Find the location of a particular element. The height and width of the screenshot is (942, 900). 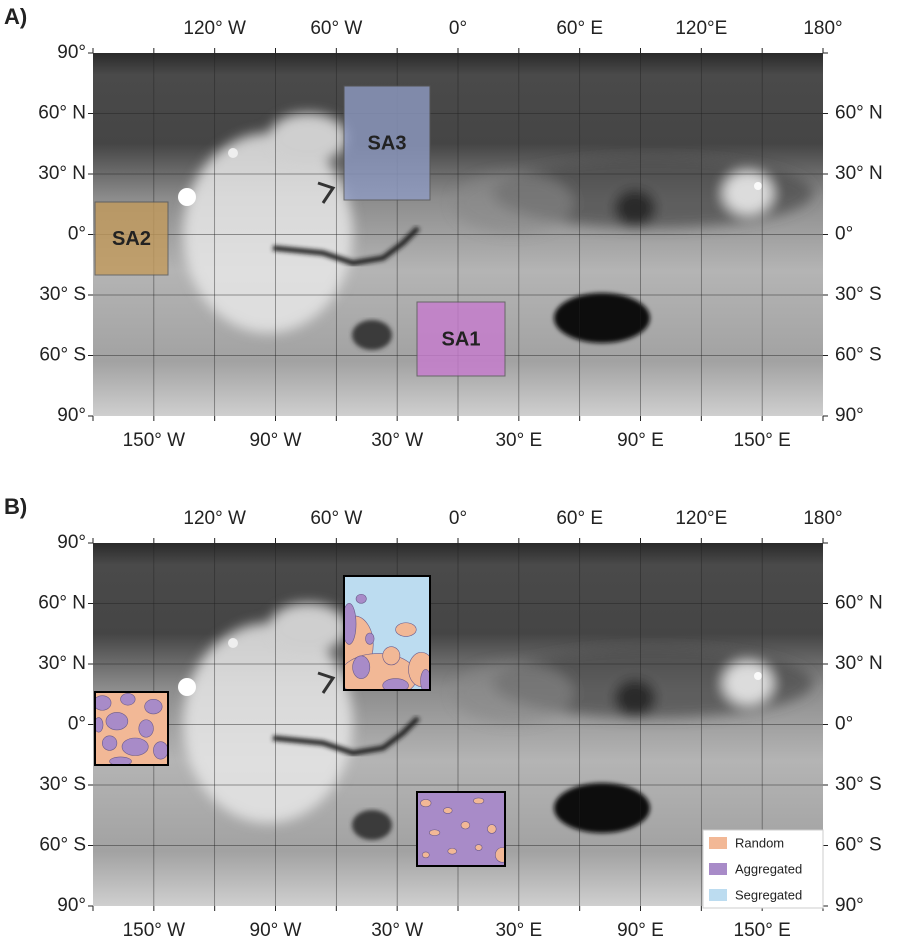

legend-label: Segregated is located at coordinates (768, 894).